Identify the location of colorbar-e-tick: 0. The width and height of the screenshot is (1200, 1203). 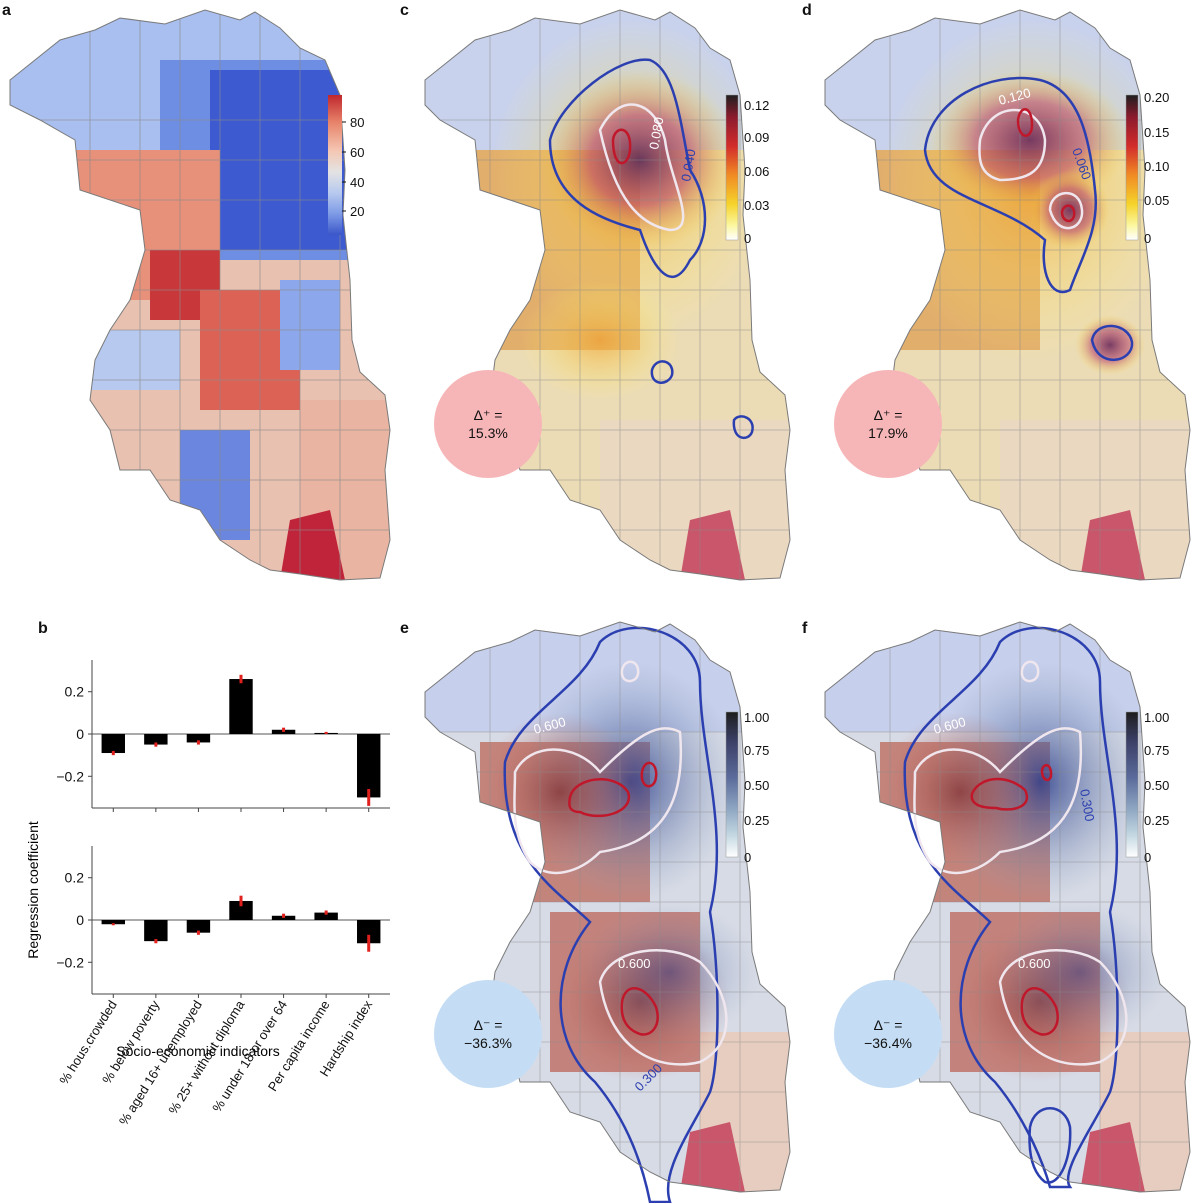
(747, 857).